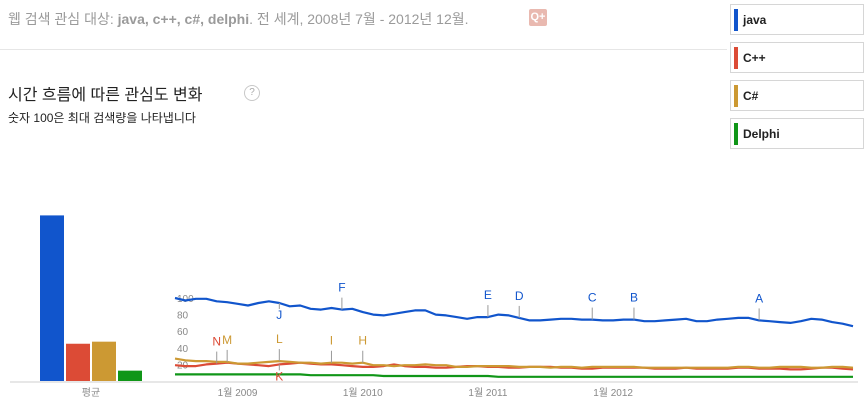 This screenshot has width=868, height=413. What do you see at coordinates (102, 118) in the screenshot?
I see `section-subtitle: 숫자 100은 최대 검색량을 나타냅니다` at bounding box center [102, 118].